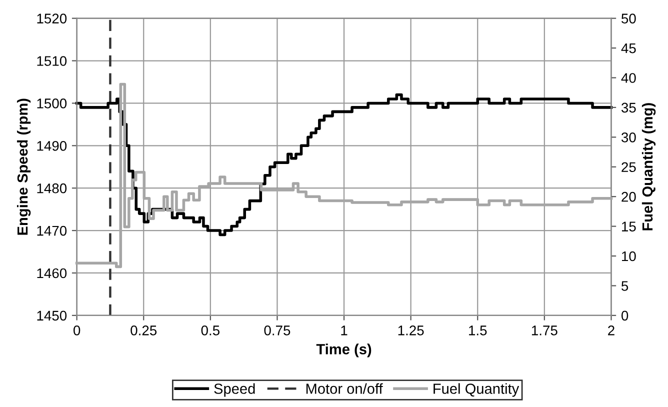  What do you see at coordinates (478, 331) in the screenshot?
I see `x-tick-label: 1.5` at bounding box center [478, 331].